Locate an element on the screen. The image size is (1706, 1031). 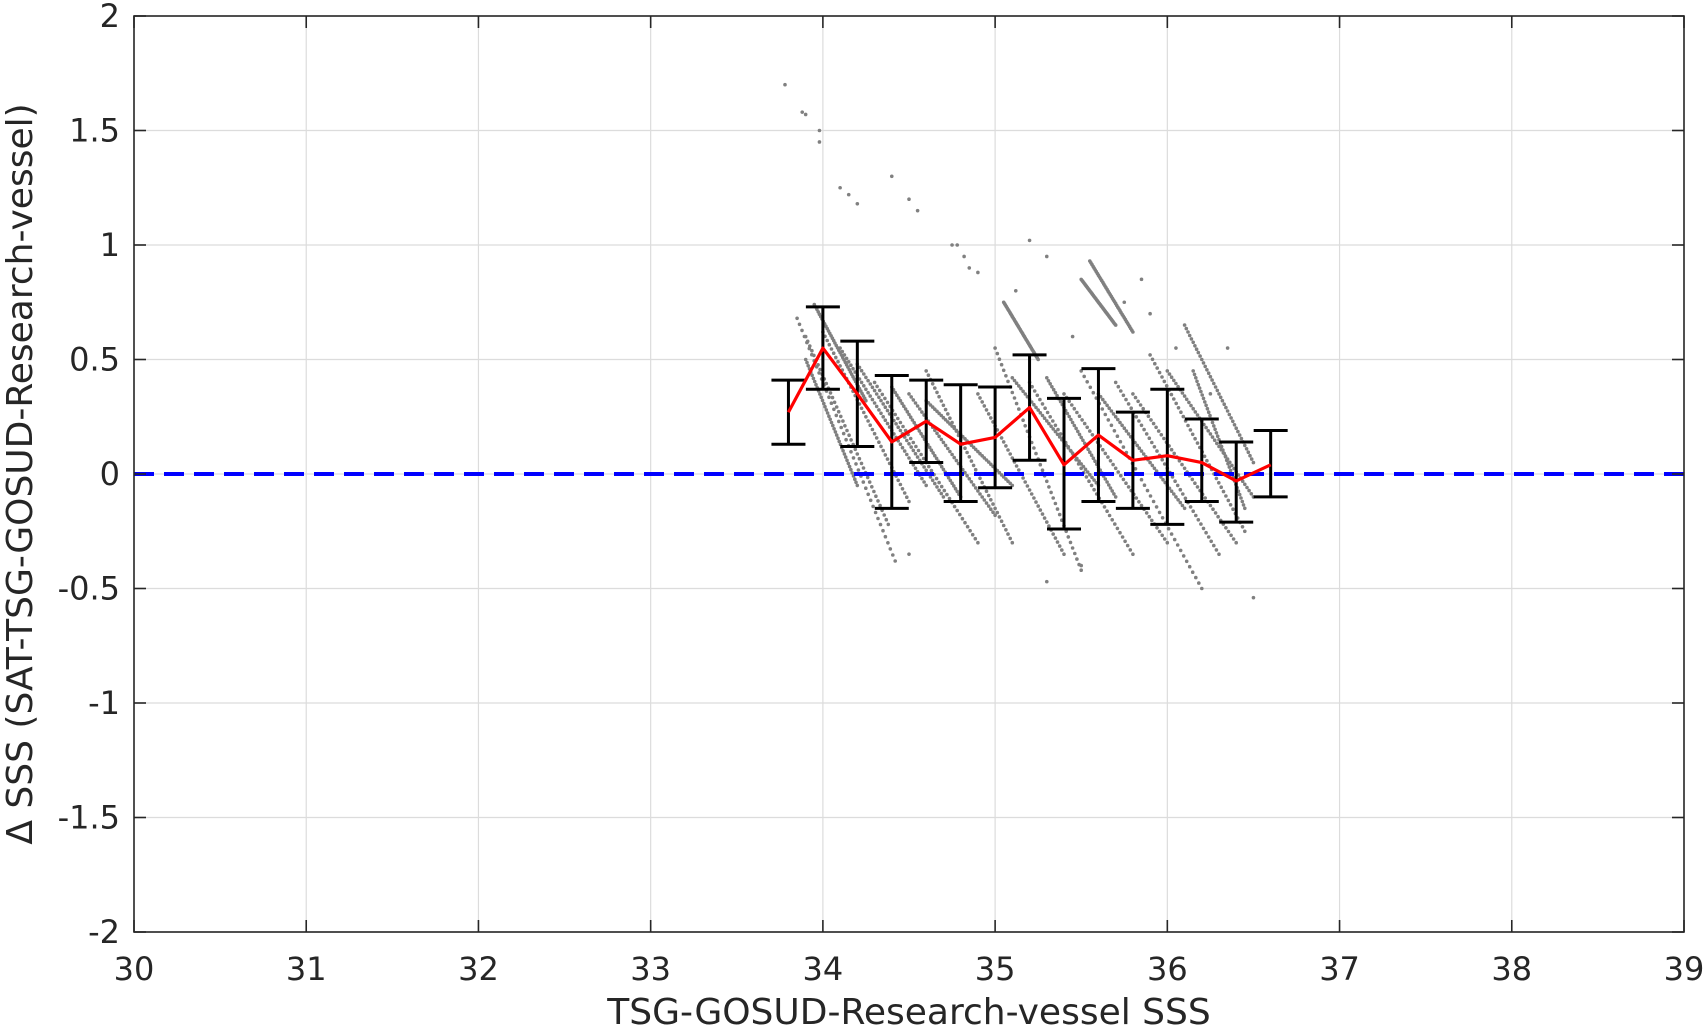
y-tick-label: 0 is located at coordinates (110, 474).